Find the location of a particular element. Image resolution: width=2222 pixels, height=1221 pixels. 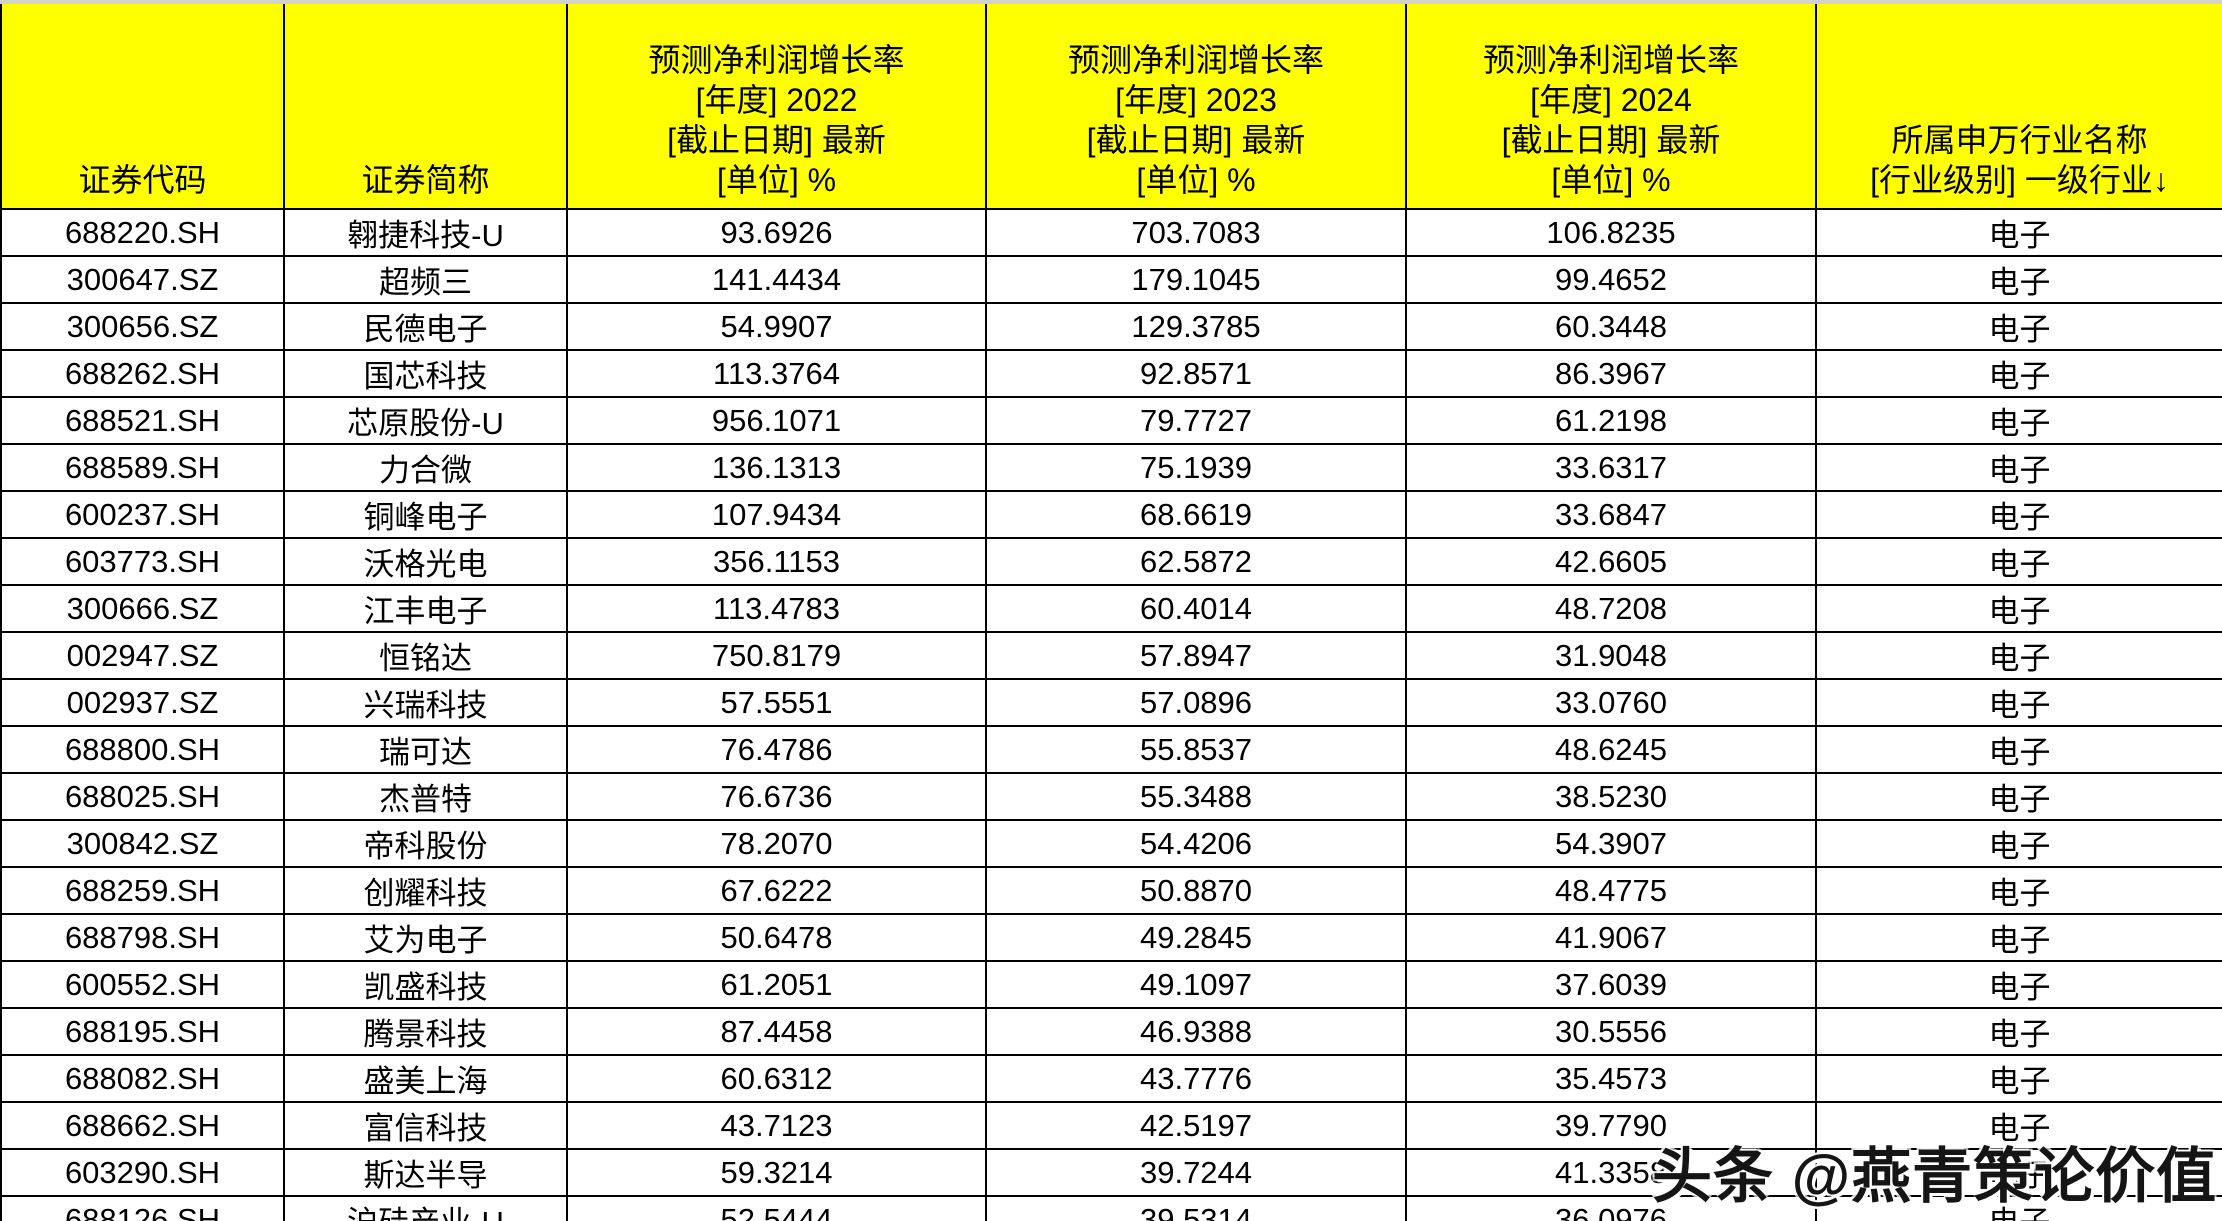

g2023-cell: 39.7244 is located at coordinates (1196, 1172).